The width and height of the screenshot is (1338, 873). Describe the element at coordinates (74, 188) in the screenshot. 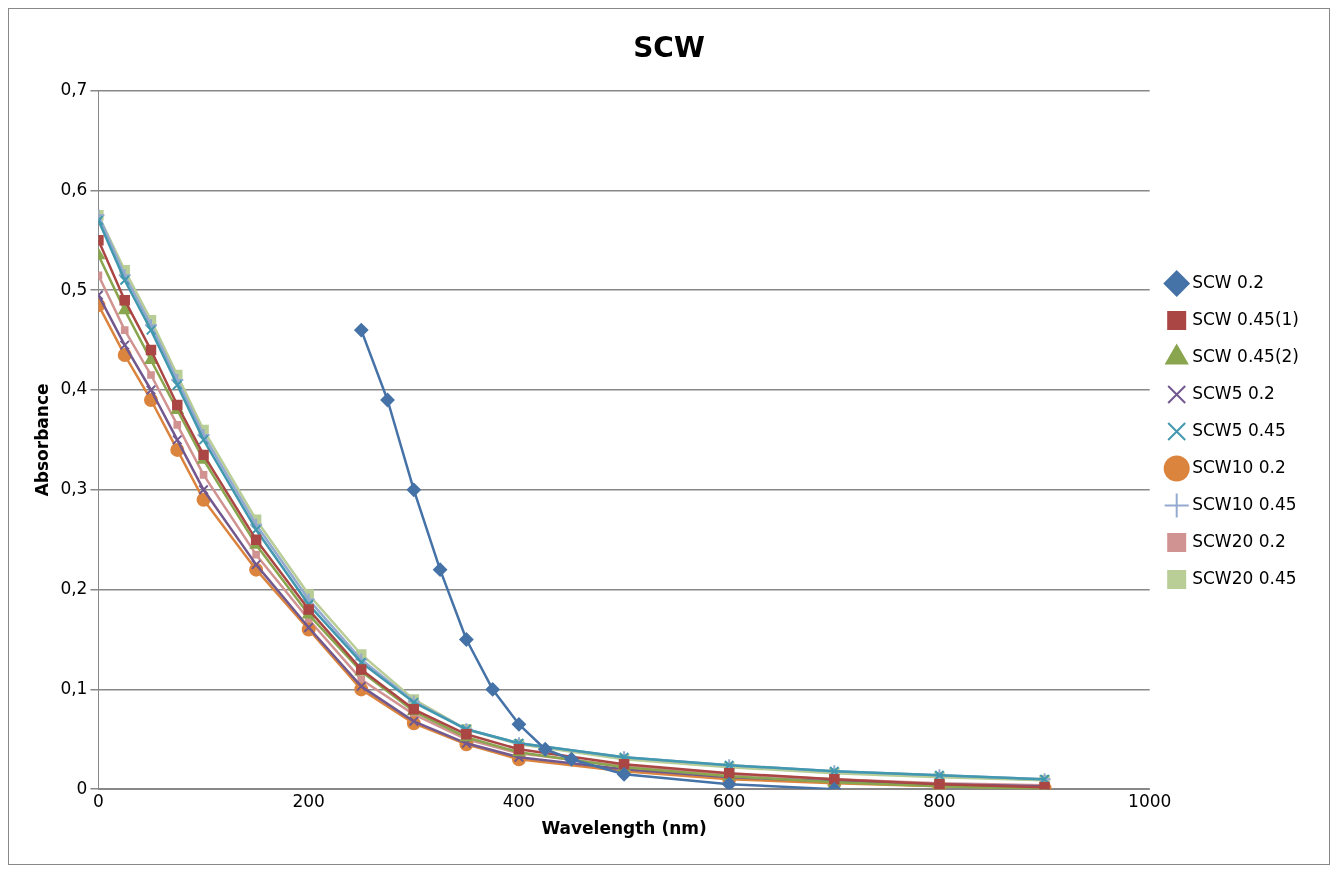

I see `y-tick-label: 0,6` at that location.